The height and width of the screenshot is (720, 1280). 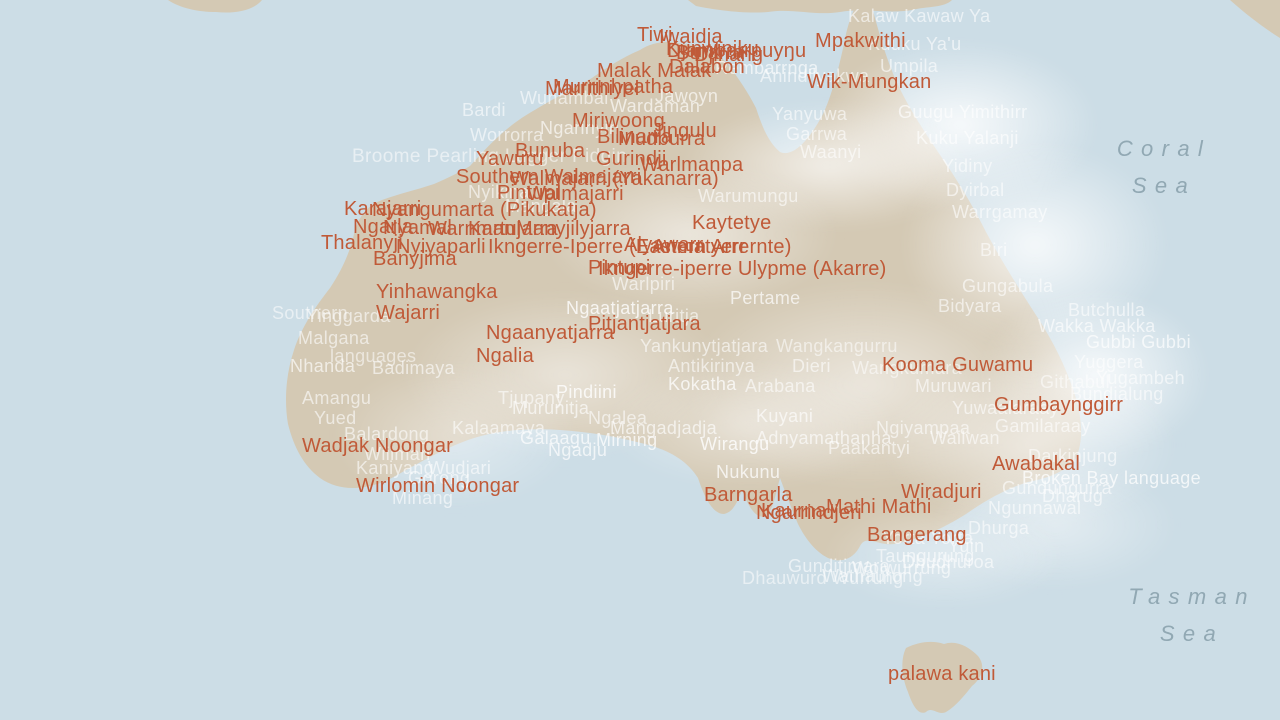 What do you see at coordinates (510, 159) in the screenshot?
I see `language-label: Yawuru` at bounding box center [510, 159].